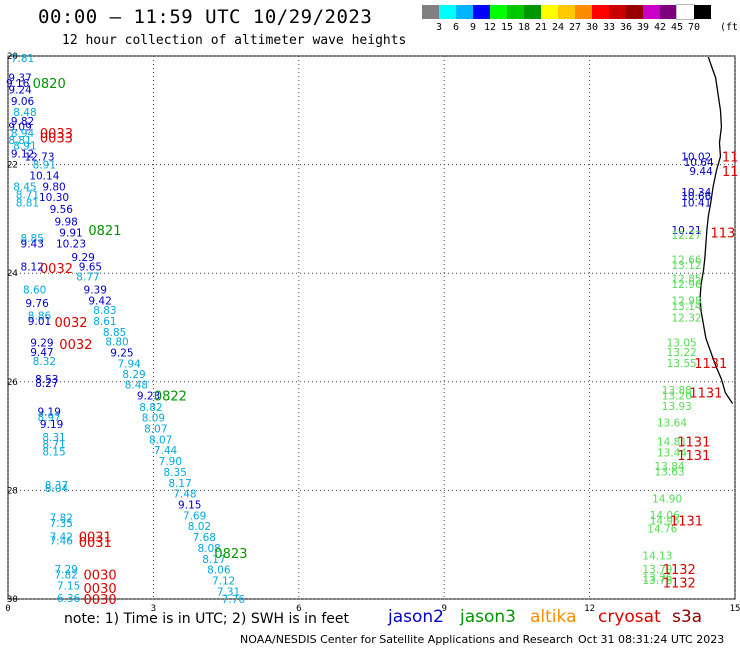 The height and width of the screenshot is (650, 740). I want to click on wave-height-value: 8.27, so click(46, 384).